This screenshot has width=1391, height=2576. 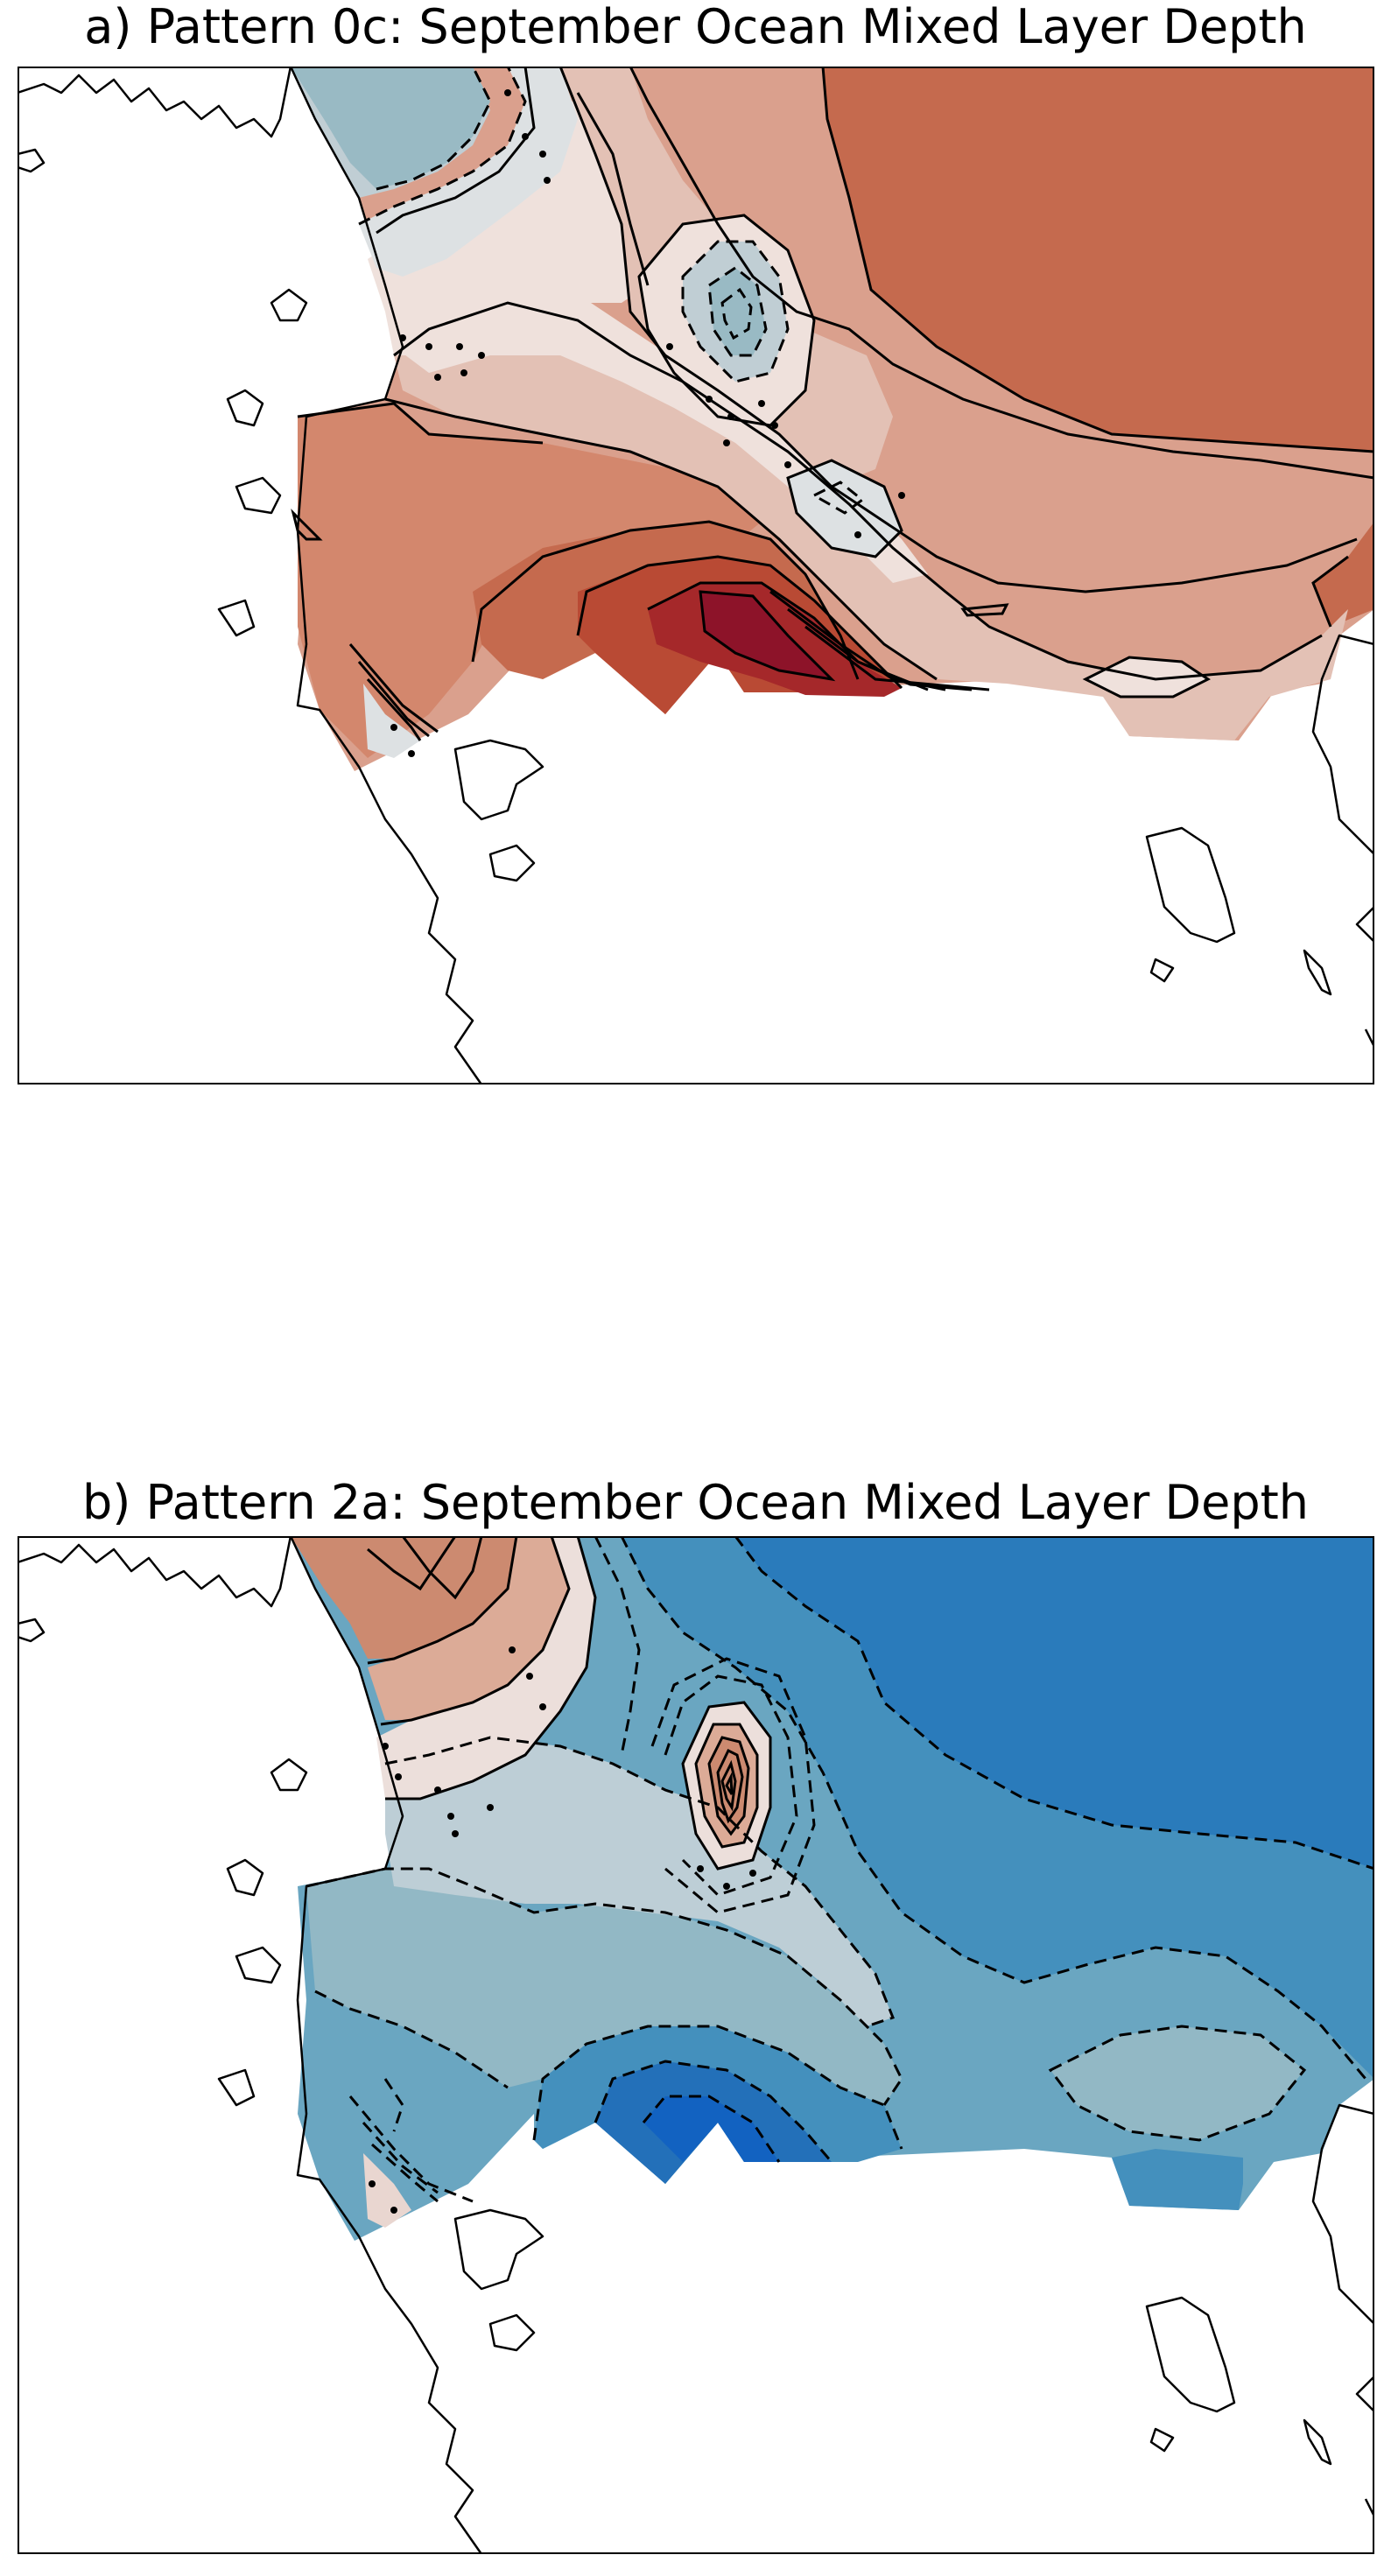 I want to click on field-southwest-sliver, so click(x=392, y=721).